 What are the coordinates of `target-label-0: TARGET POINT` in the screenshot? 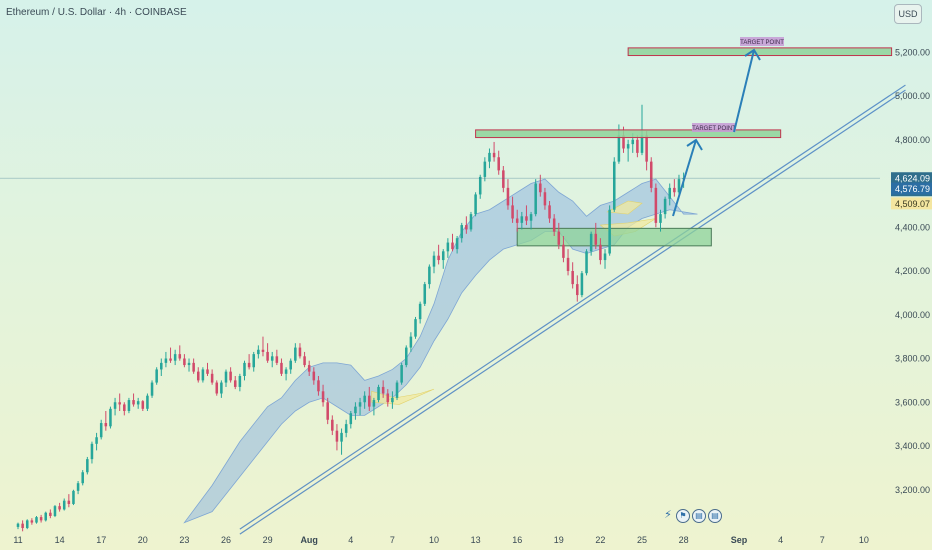 It's located at (762, 43).